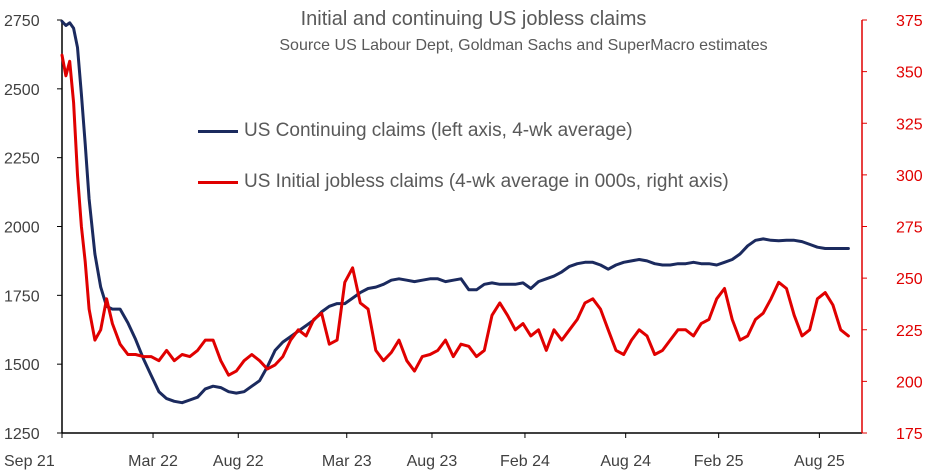  Describe the element at coordinates (909, 73) in the screenshot. I see `right-axis-tick-label: 350` at that location.